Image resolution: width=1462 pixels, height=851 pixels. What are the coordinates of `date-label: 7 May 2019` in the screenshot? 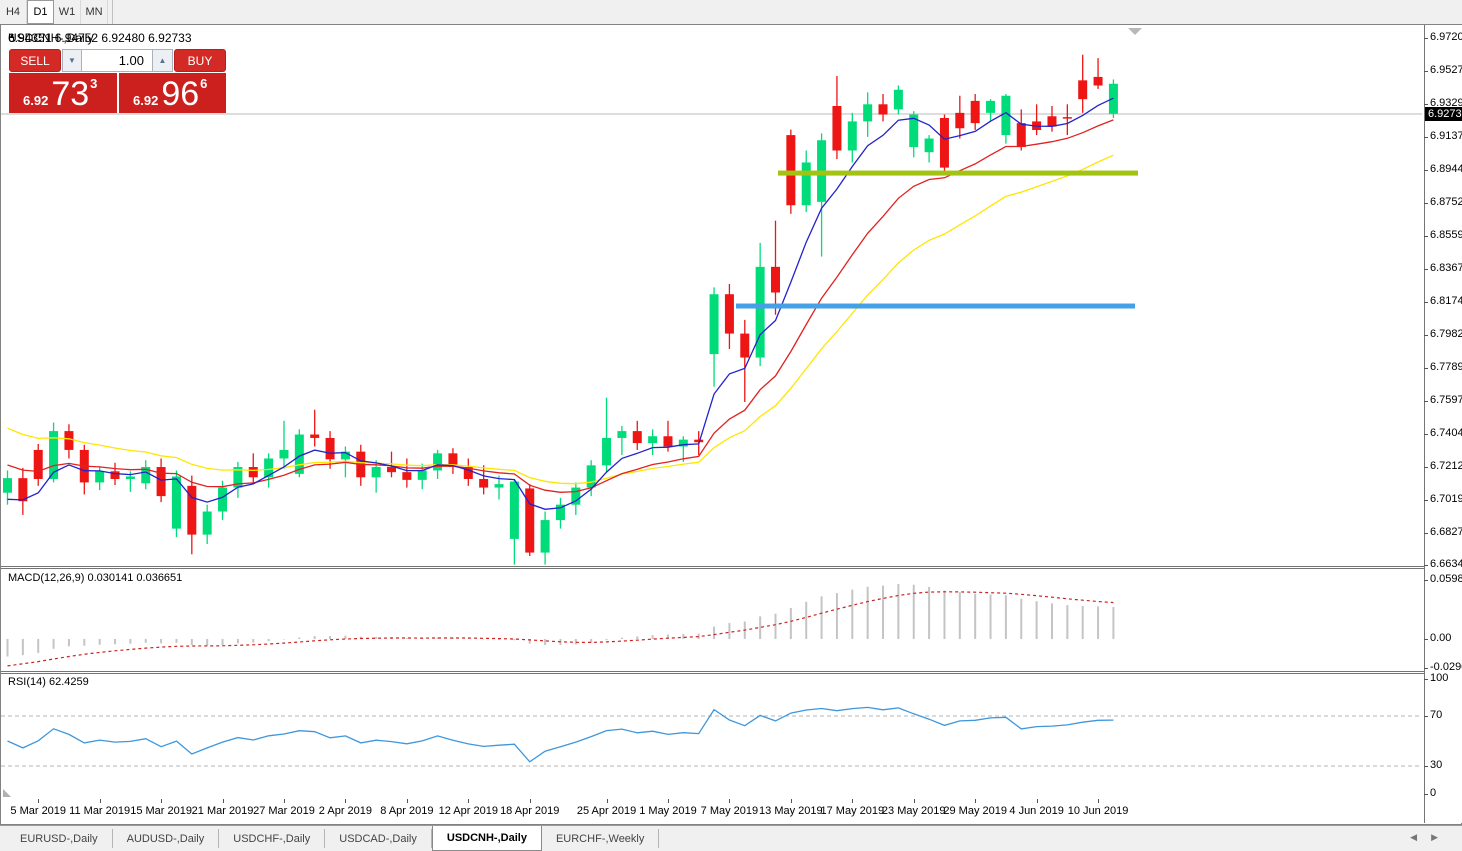 It's located at (729, 811).